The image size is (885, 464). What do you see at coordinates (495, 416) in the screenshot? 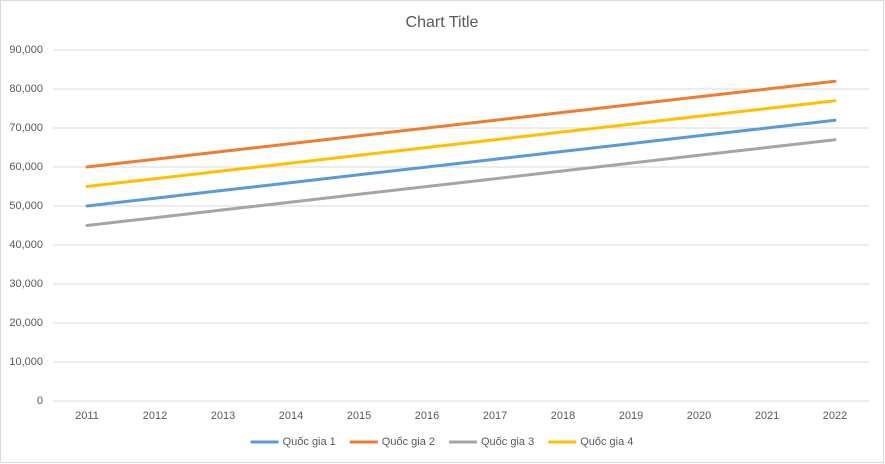
I see `x-tick-label: 2017` at bounding box center [495, 416].